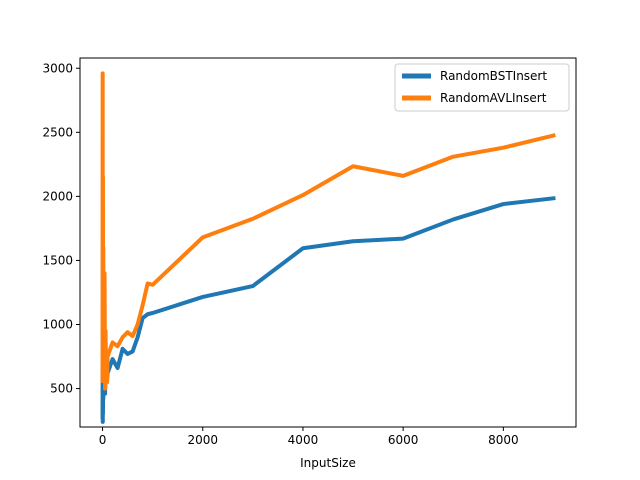 Image resolution: width=640 pixels, height=480 pixels. What do you see at coordinates (103, 440) in the screenshot?
I see `x-tick-label: 0` at bounding box center [103, 440].